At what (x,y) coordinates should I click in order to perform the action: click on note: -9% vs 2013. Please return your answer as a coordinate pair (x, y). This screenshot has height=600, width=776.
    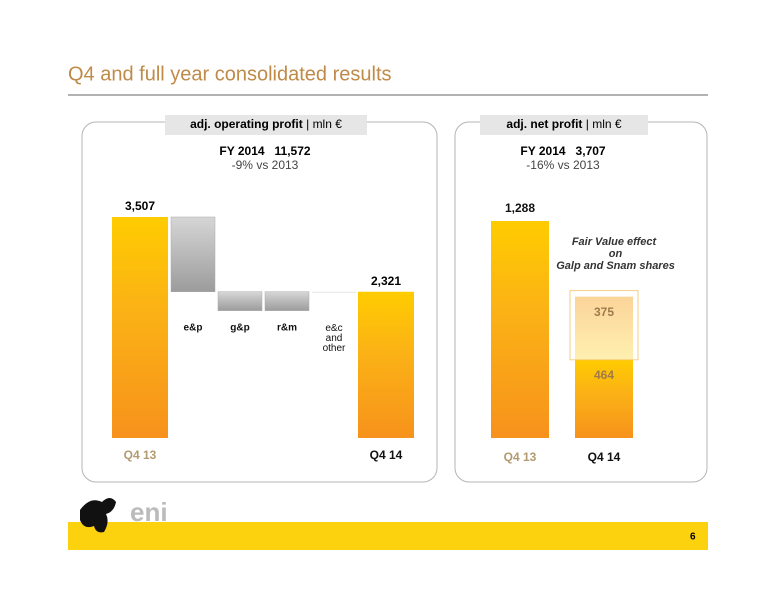
    Looking at the image, I should click on (265, 165).